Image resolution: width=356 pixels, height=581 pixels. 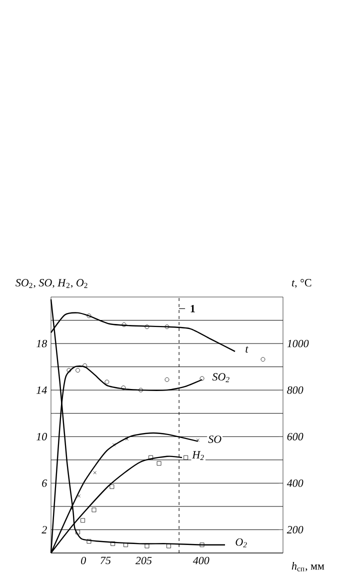 I want to click on y2-tick-label: 800, so click(x=295, y=390).